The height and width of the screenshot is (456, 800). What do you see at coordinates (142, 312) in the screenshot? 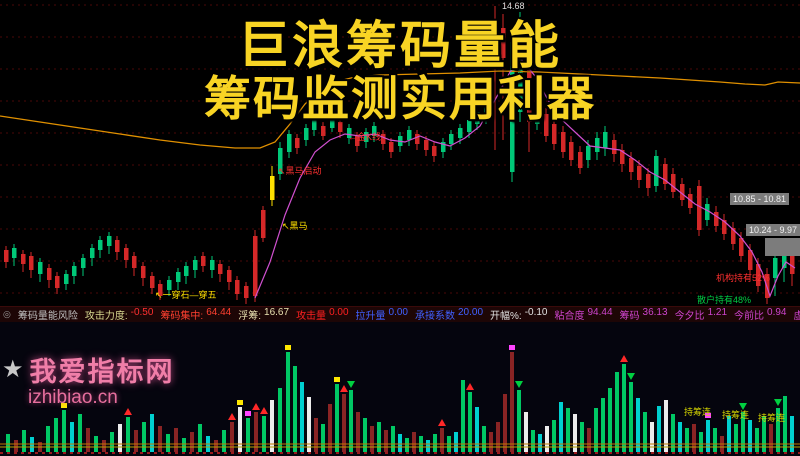
I see `status-field-value: -0.50` at bounding box center [142, 312].